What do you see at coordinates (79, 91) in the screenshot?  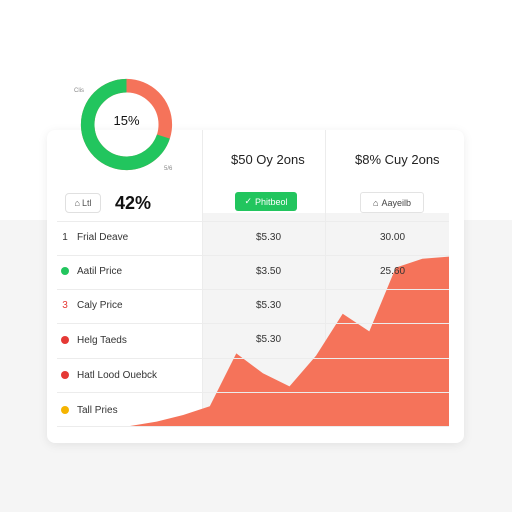 I see `donut-tick-label: Clis` at bounding box center [79, 91].